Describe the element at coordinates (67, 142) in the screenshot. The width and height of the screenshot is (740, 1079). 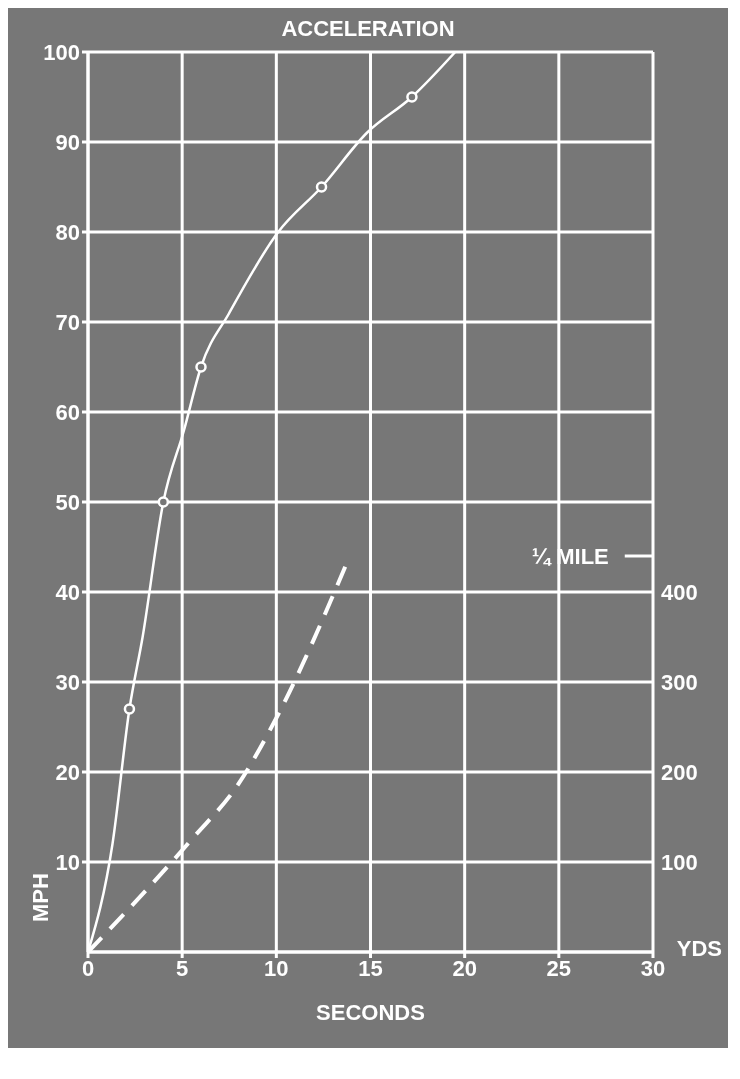
I see `y-tick-label: 90` at that location.